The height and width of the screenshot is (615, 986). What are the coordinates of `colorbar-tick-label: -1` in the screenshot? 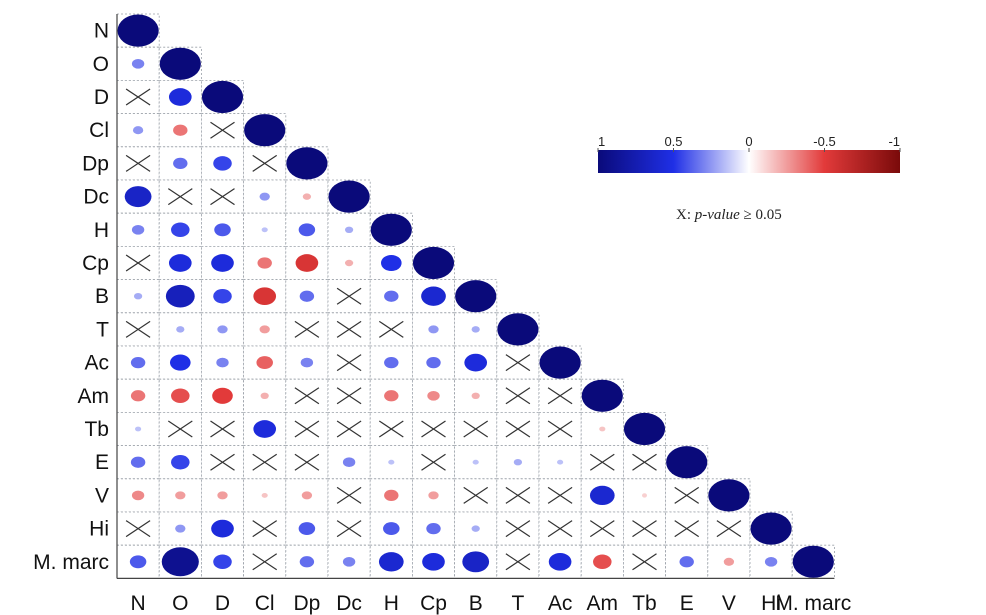 It's located at (894, 141).